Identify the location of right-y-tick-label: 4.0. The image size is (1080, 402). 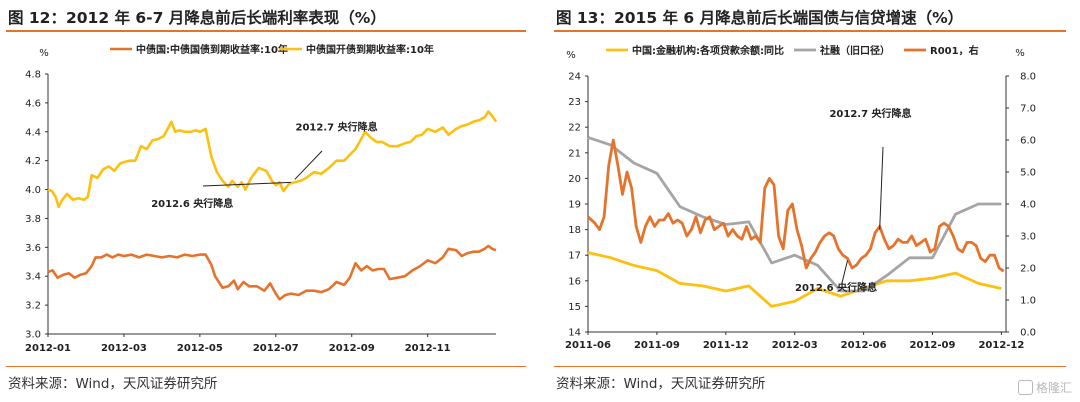
(1028, 205).